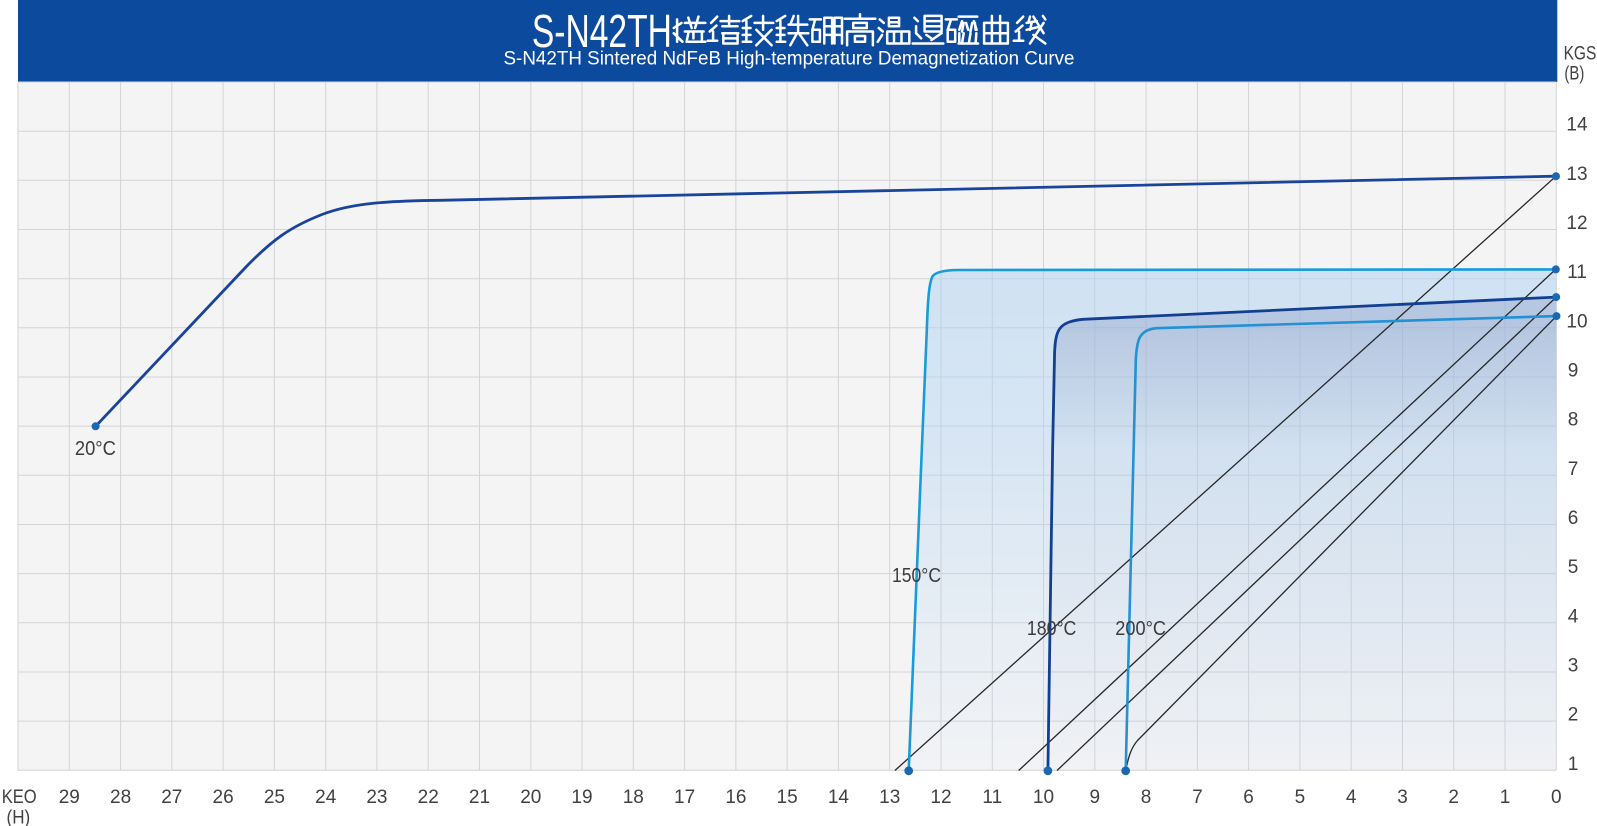 The width and height of the screenshot is (1597, 826). What do you see at coordinates (602, 31) in the screenshot?
I see `svg-text: S-N42TH` at bounding box center [602, 31].